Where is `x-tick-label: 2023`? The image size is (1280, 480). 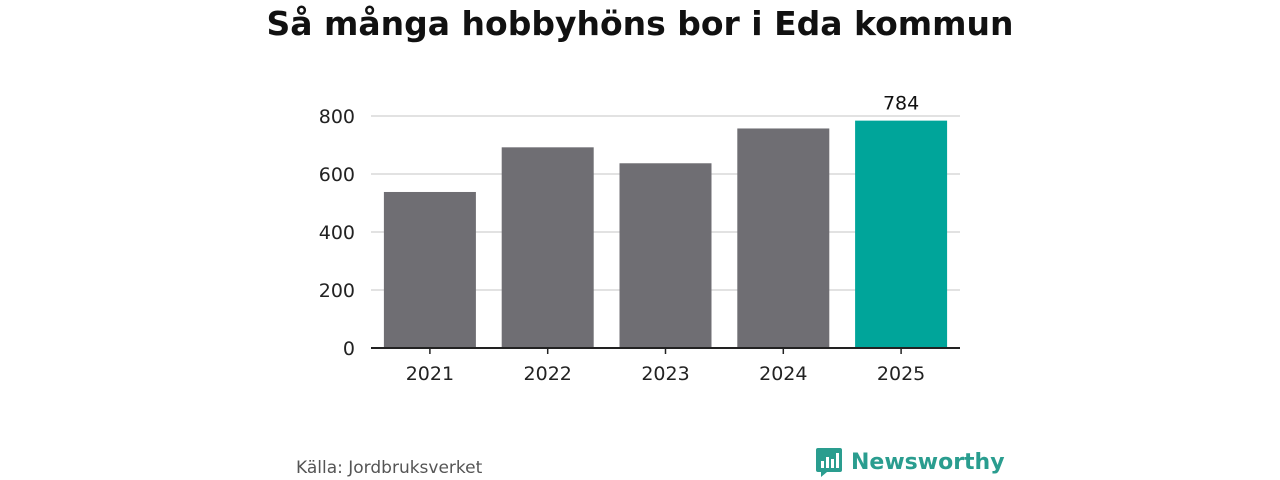 x-tick-label: 2023 is located at coordinates (665, 374).